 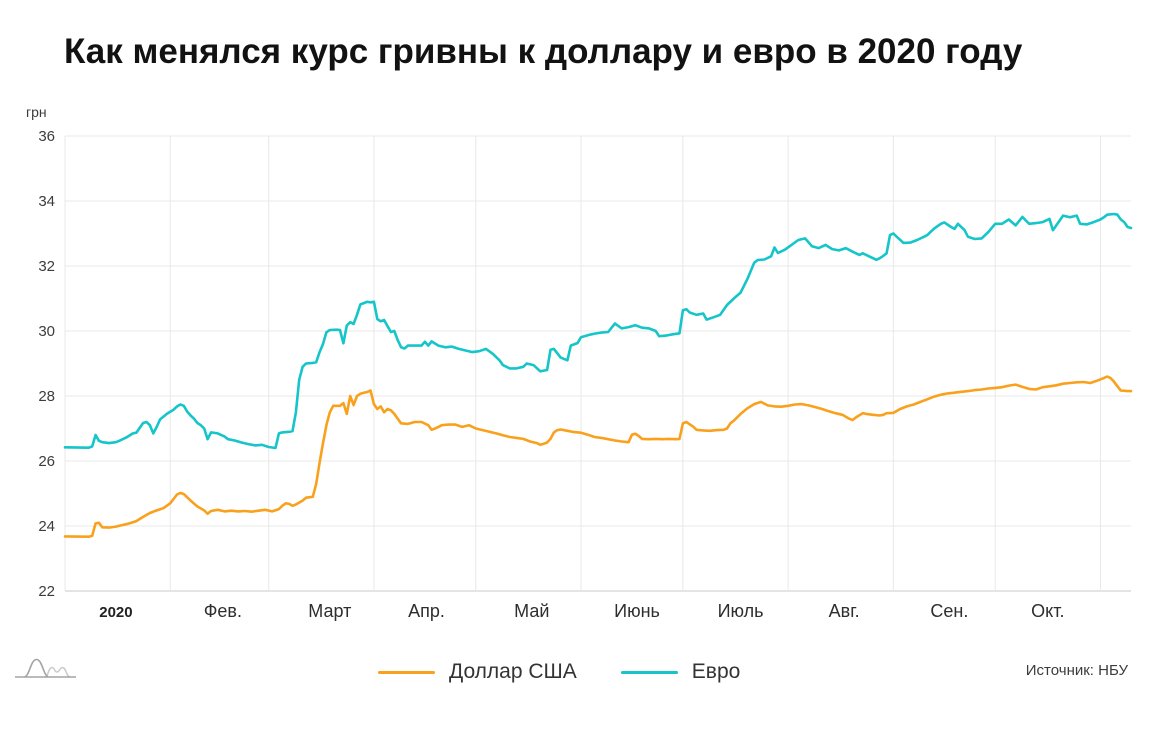 What do you see at coordinates (36, 112) in the screenshot?
I see `y-axis-unit-label: грн` at bounding box center [36, 112].